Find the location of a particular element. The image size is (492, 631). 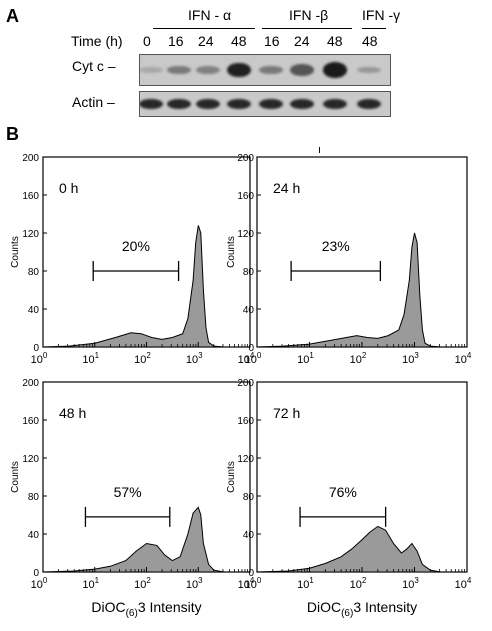

plot-3-xtick-label-0: 10⁰ is located at coordinates (253, 583).